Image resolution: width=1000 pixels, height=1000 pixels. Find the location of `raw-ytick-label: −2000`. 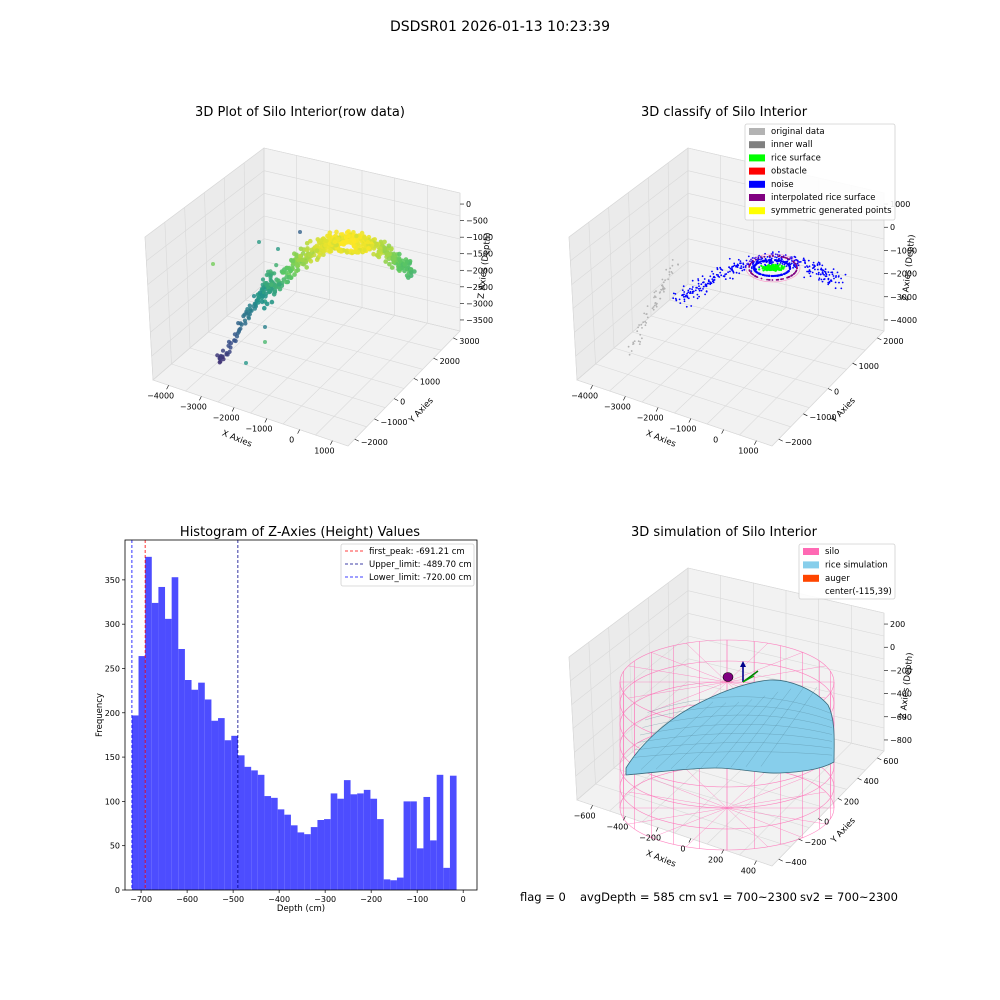

raw-ytick-label: −2000 is located at coordinates (374, 442).